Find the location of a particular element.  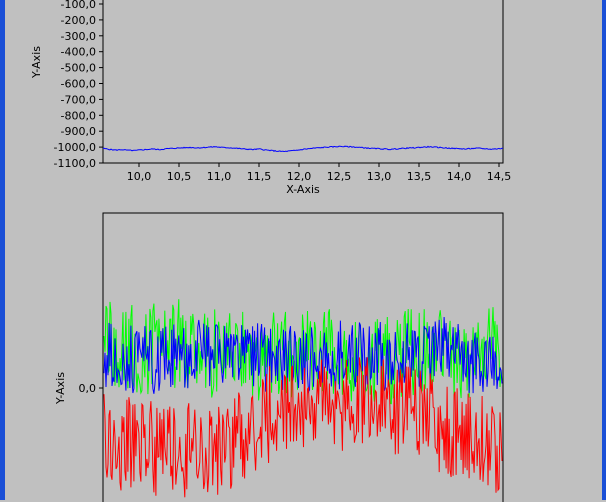

top-y-tick-label: -200,0 is located at coordinates (78, 20).